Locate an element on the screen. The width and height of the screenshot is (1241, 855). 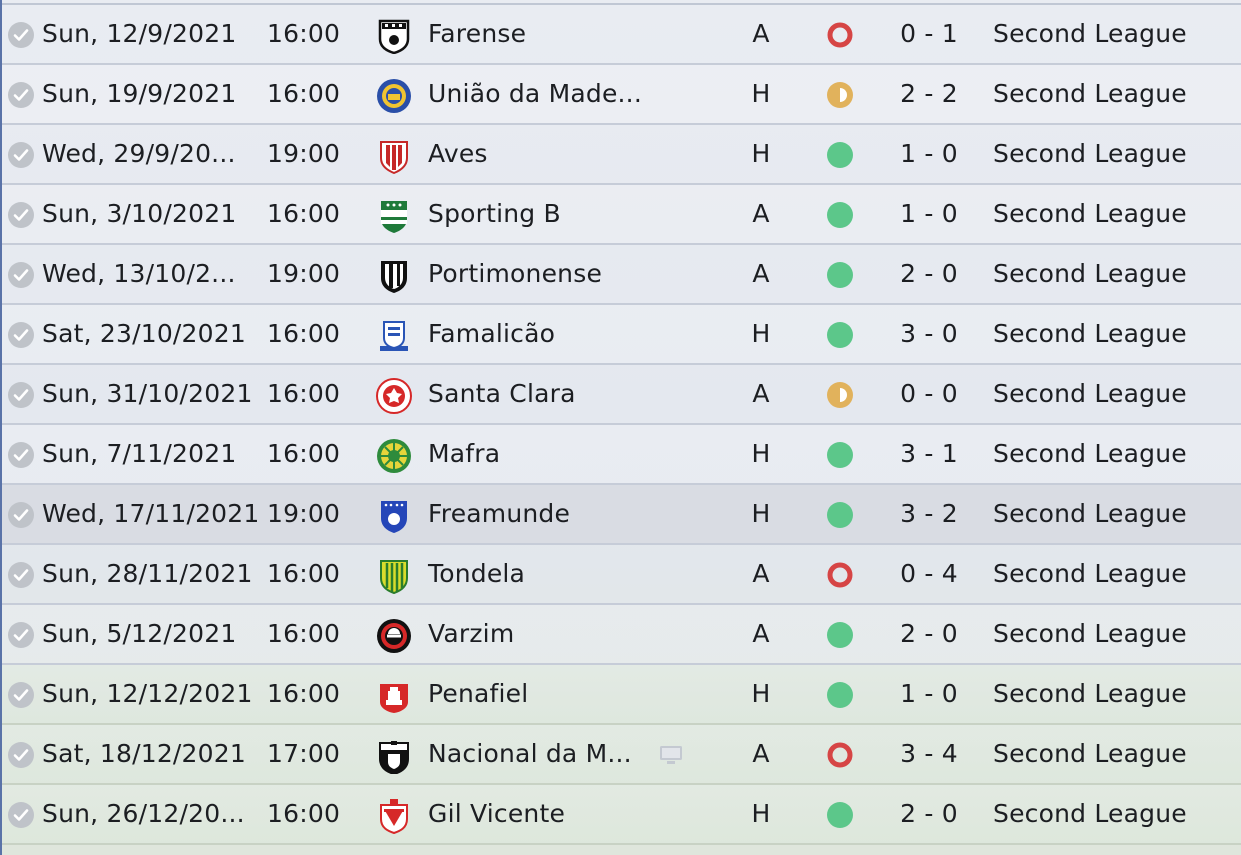
opponent-name: Penafiel is located at coordinates (478, 693).